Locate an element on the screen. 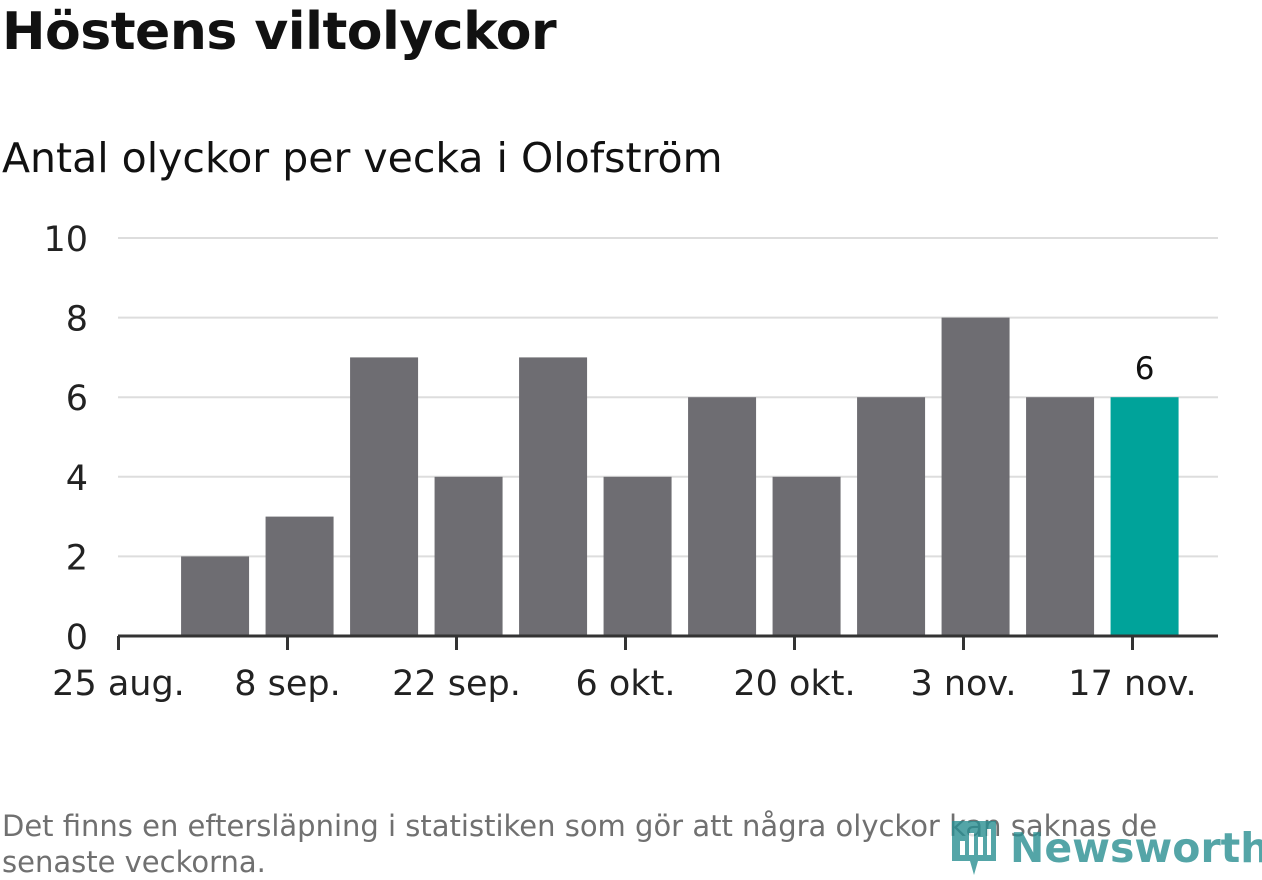  newsworthy-logo-icon is located at coordinates (974, 848).